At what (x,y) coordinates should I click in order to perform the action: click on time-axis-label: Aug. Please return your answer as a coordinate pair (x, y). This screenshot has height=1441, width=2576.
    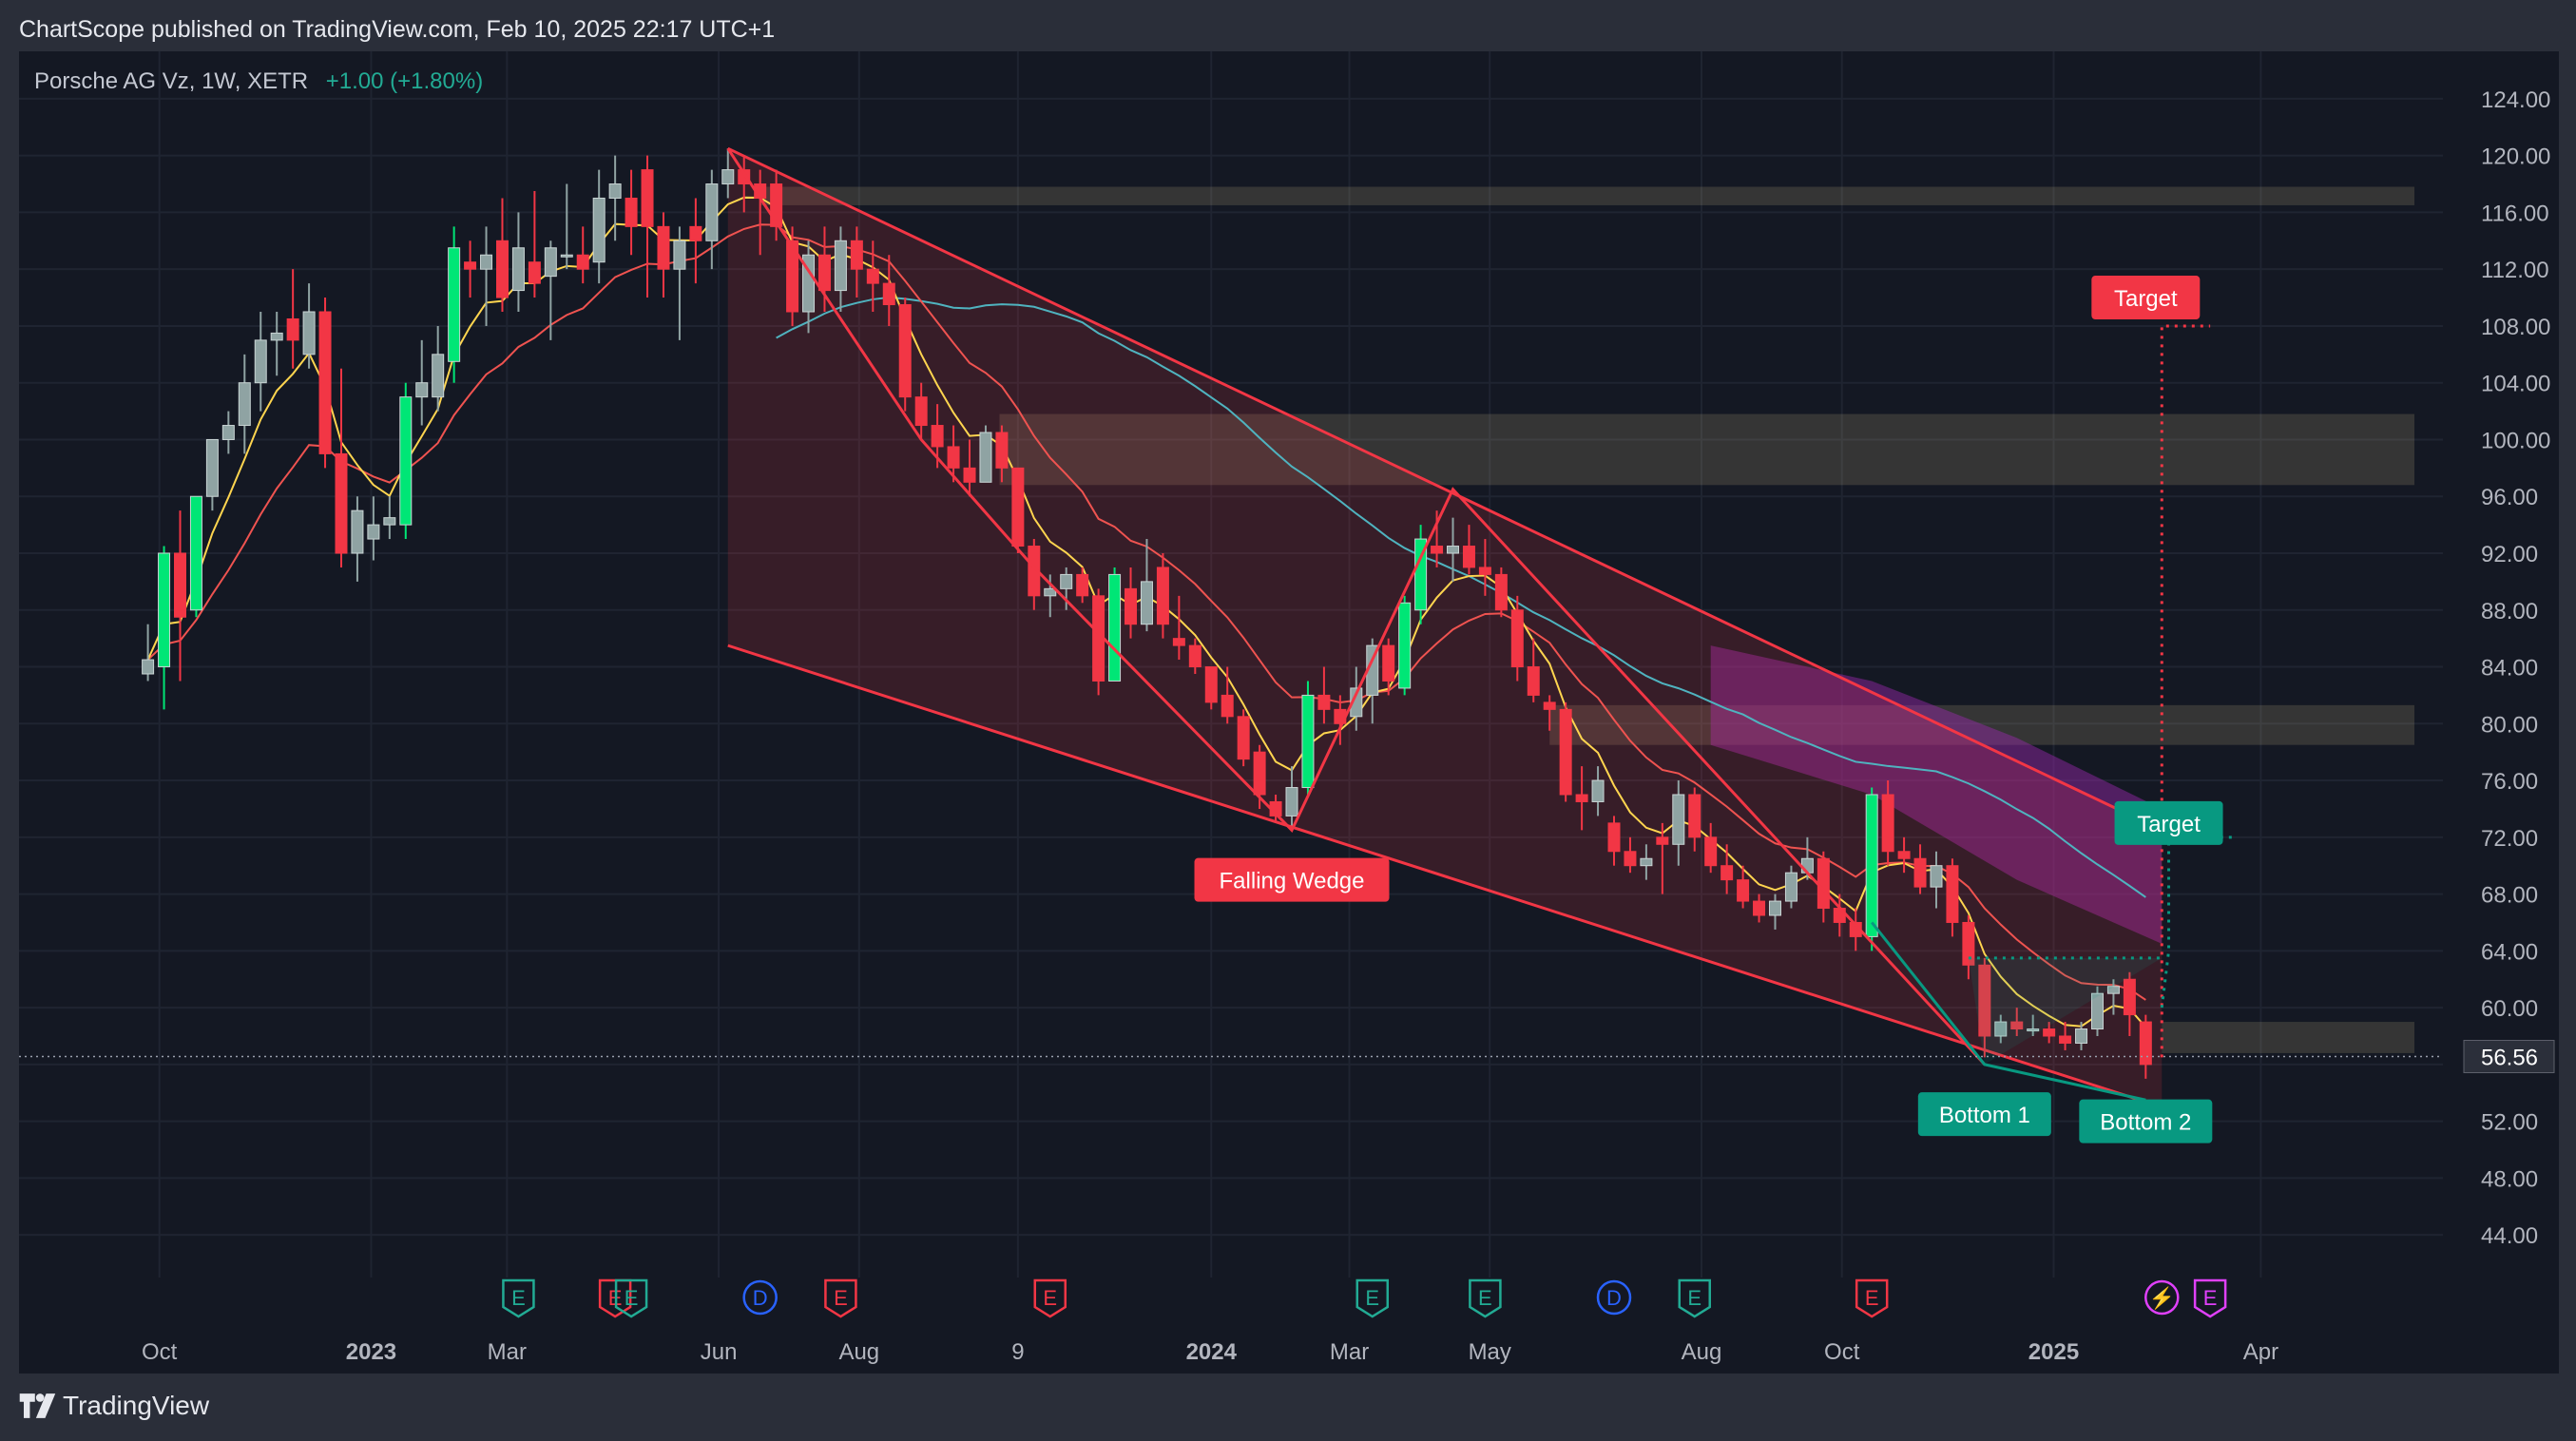
    Looking at the image, I should click on (858, 1352).